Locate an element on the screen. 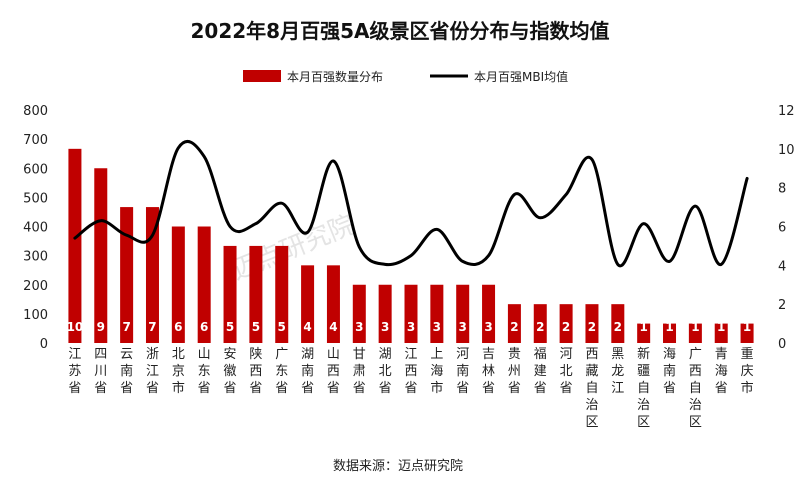 The height and width of the screenshot is (479, 800). category-label: 江西省 is located at coordinates (410, 371).